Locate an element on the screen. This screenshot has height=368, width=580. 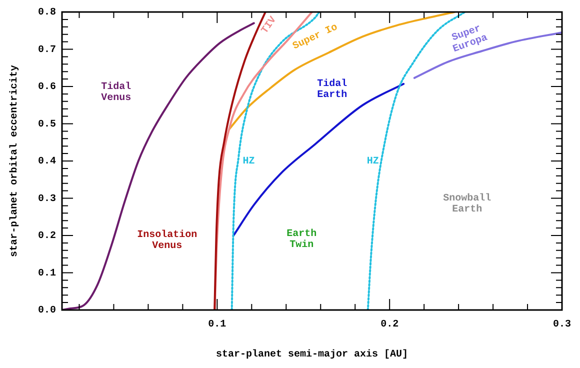
y-tick-label: 0.4 is located at coordinates (47, 162).